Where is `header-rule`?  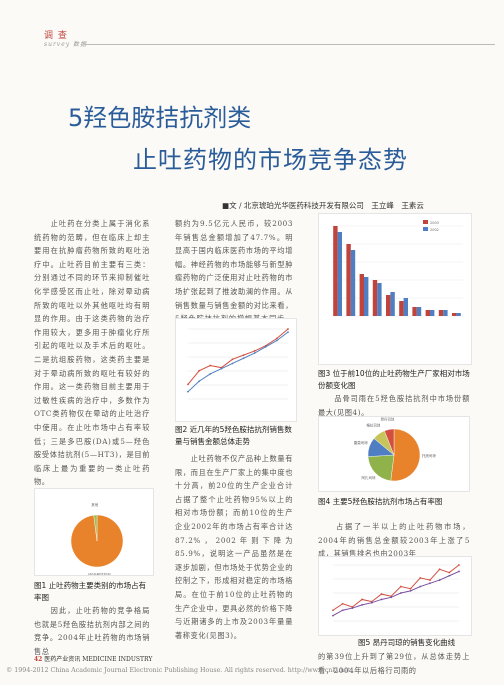 header-rule is located at coordinates (290, 44).